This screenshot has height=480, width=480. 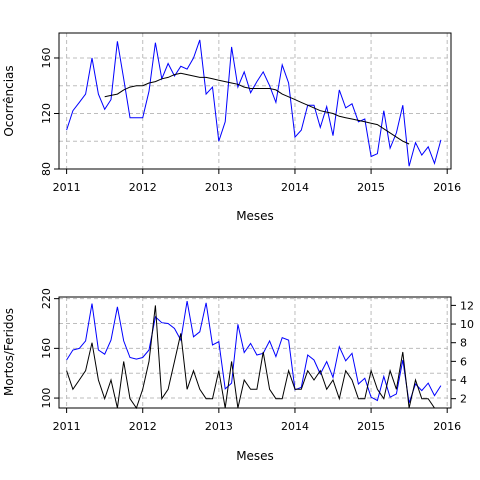 I want to click on casualties-right-y-tick-label: 10, so click(x=467, y=324).